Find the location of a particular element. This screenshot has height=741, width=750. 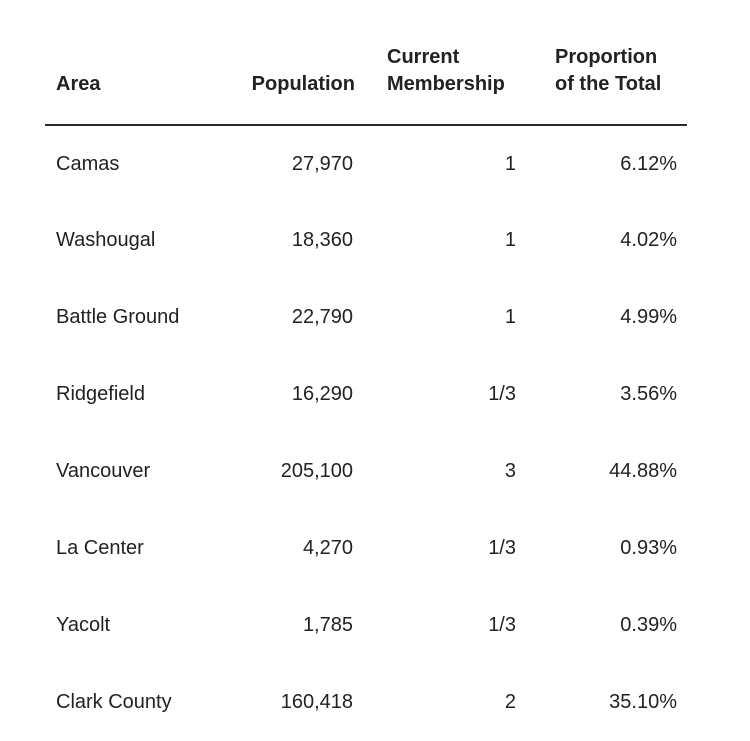

cell-proportion: 6.12% is located at coordinates (648, 163).